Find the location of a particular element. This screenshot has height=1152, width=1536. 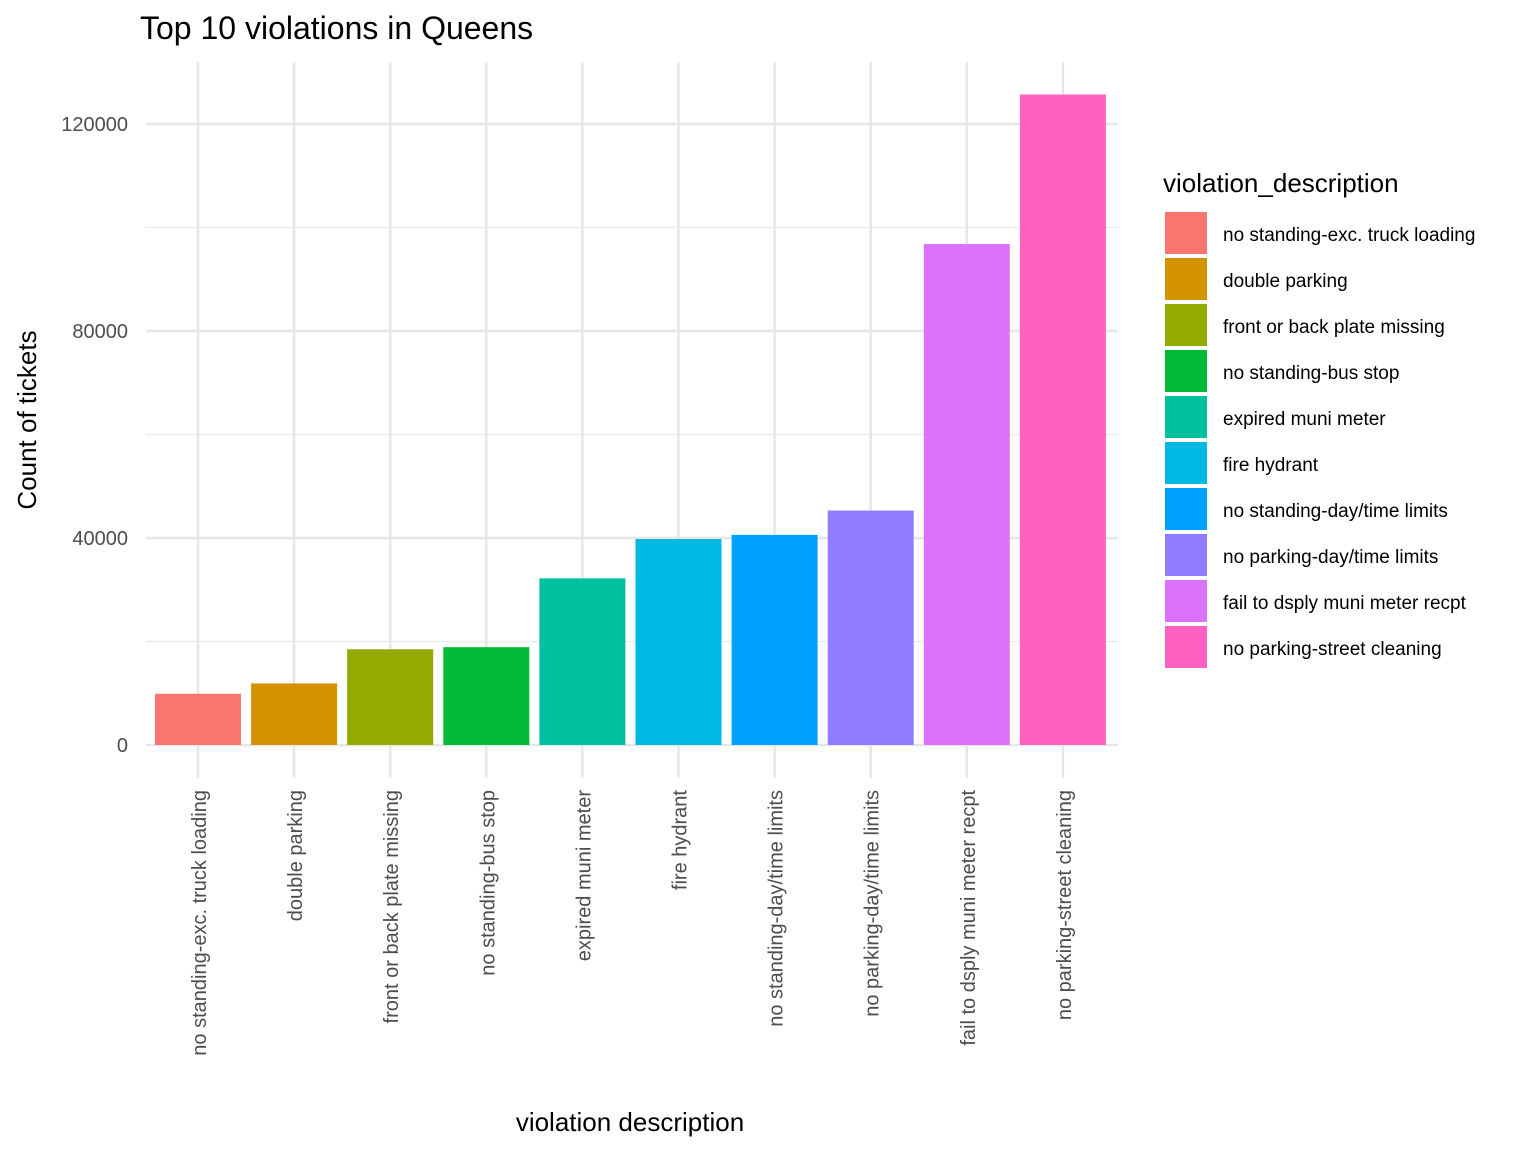

legend-label: double parking is located at coordinates (1285, 281).